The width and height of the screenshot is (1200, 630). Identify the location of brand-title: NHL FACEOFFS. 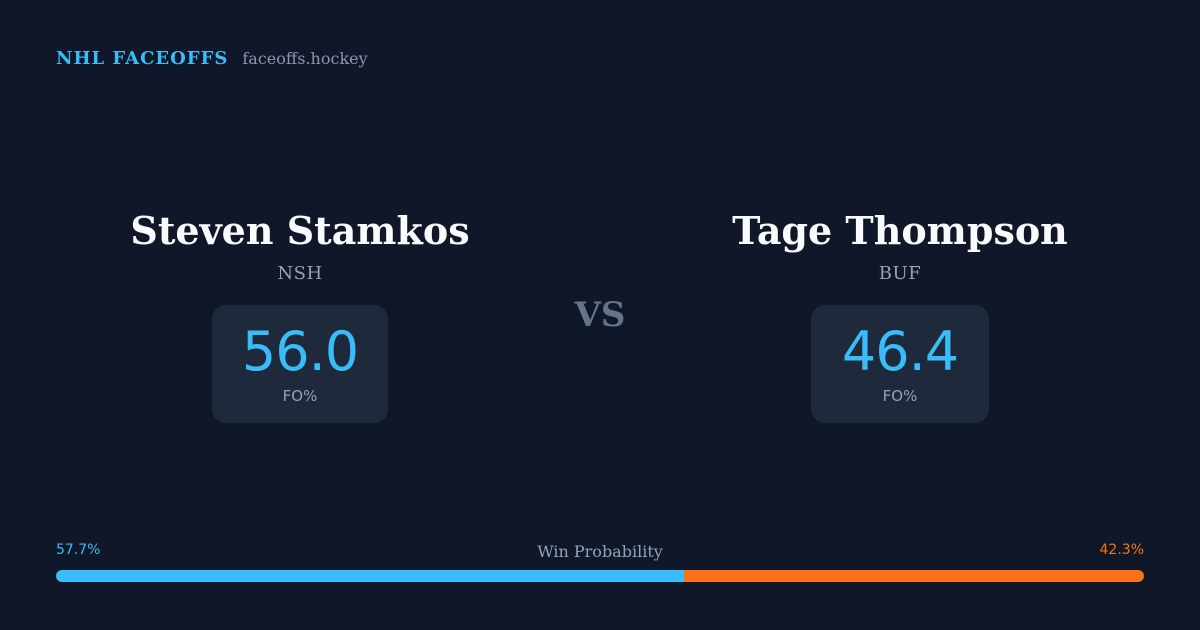
(142, 58).